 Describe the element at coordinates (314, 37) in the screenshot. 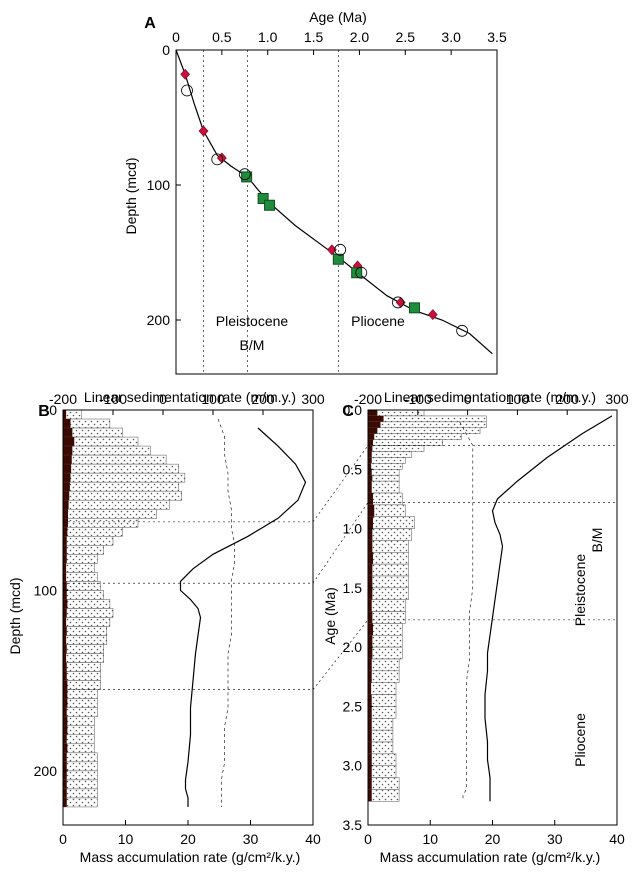

I see `panel-a-x-tick-label: 1.5` at that location.